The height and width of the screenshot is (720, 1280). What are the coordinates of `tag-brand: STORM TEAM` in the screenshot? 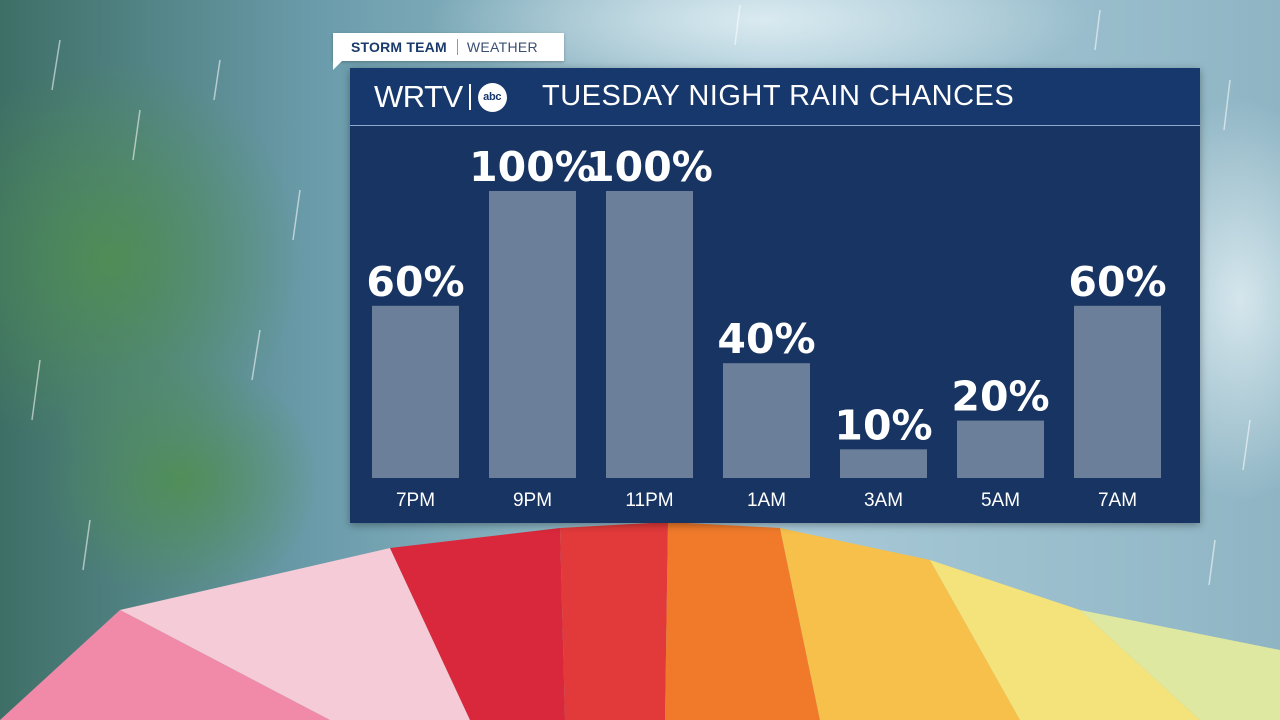 It's located at (399, 47).